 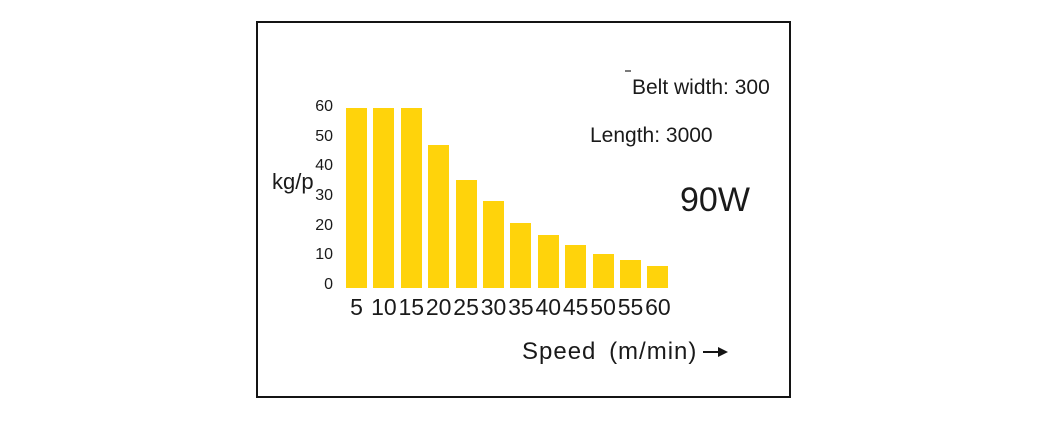 I want to click on y-tick-label: 40, so click(x=324, y=166).